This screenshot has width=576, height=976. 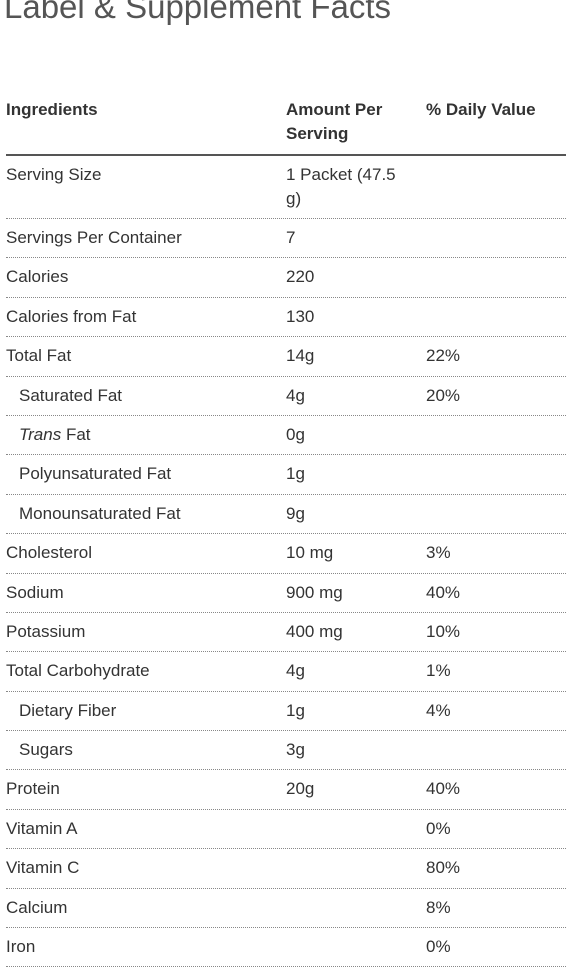 What do you see at coordinates (52, 109) in the screenshot?
I see `header-cell: Ingredients` at bounding box center [52, 109].